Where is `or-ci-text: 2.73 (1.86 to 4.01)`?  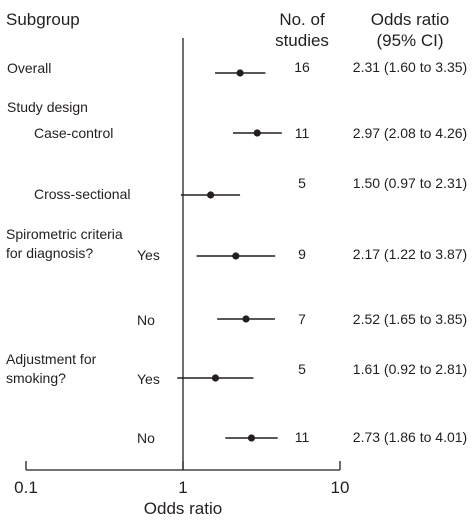 or-ci-text: 2.73 (1.86 to 4.01) is located at coordinates (410, 437).